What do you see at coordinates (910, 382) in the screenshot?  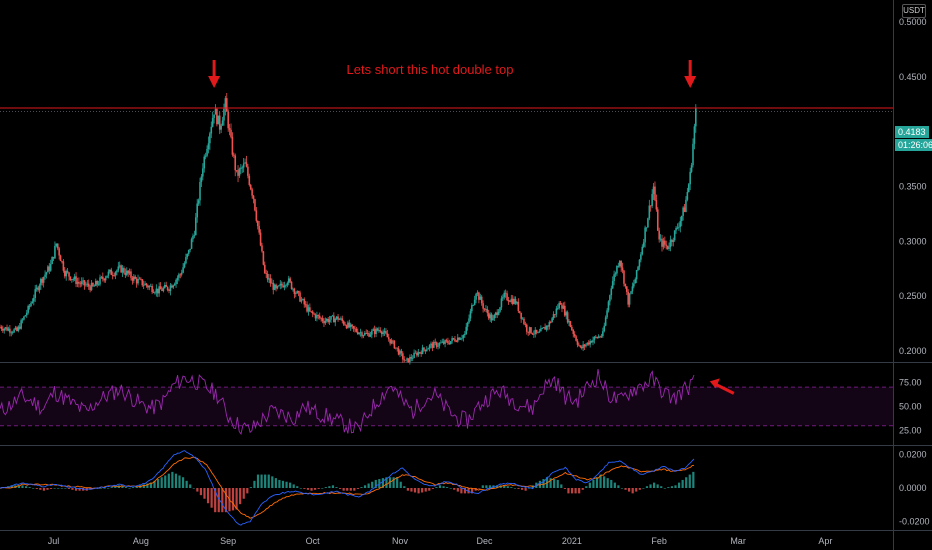 I see `rsi-tick-label: 75.00` at bounding box center [910, 382].